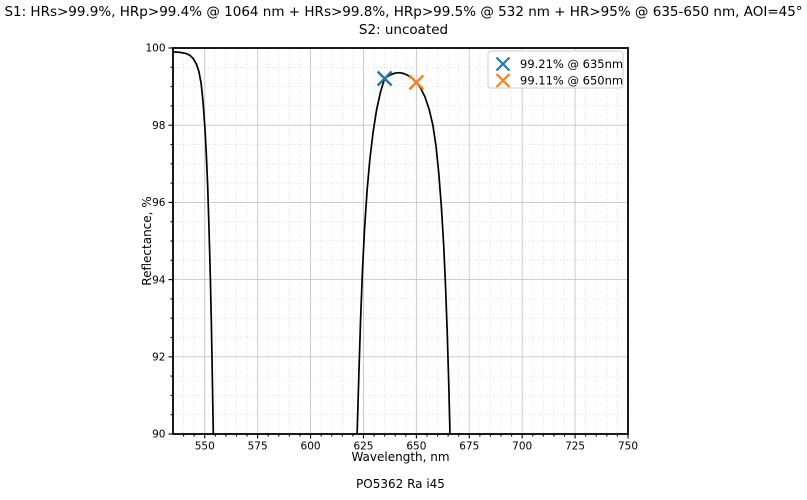  Describe the element at coordinates (416, 82) in the screenshot. I see `marker-650nm` at that location.